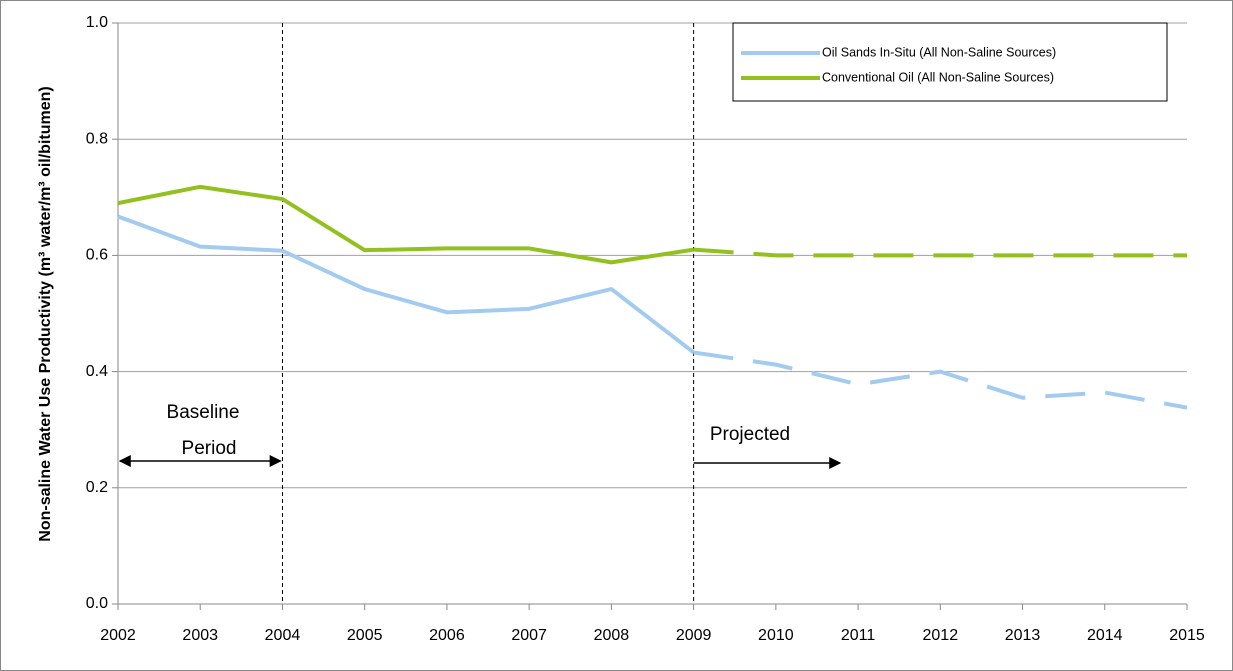 The height and width of the screenshot is (671, 1233). What do you see at coordinates (97, 138) in the screenshot?
I see `y-tick-label: 0.8` at bounding box center [97, 138].